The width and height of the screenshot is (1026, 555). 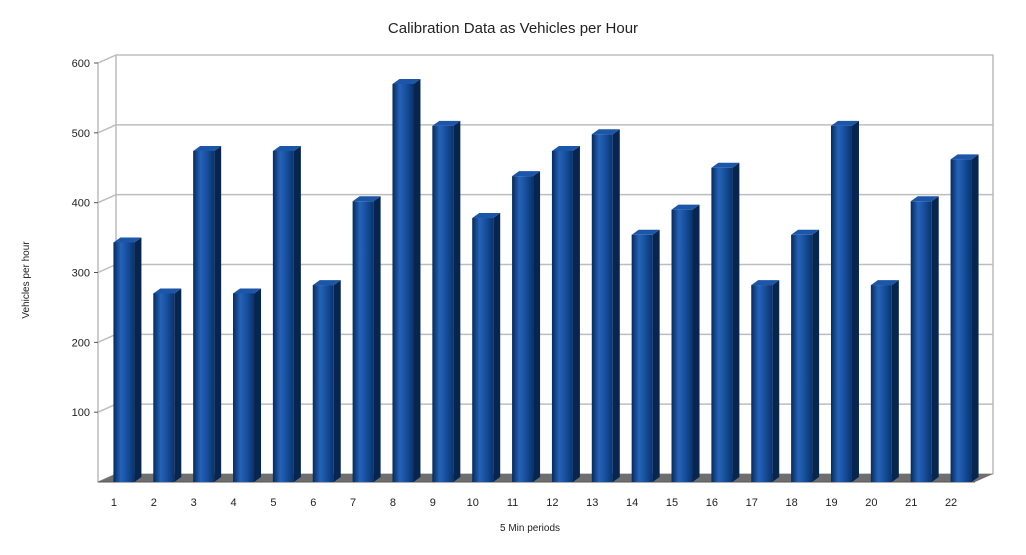 I want to click on x-tick-label: 14, so click(x=632, y=503).